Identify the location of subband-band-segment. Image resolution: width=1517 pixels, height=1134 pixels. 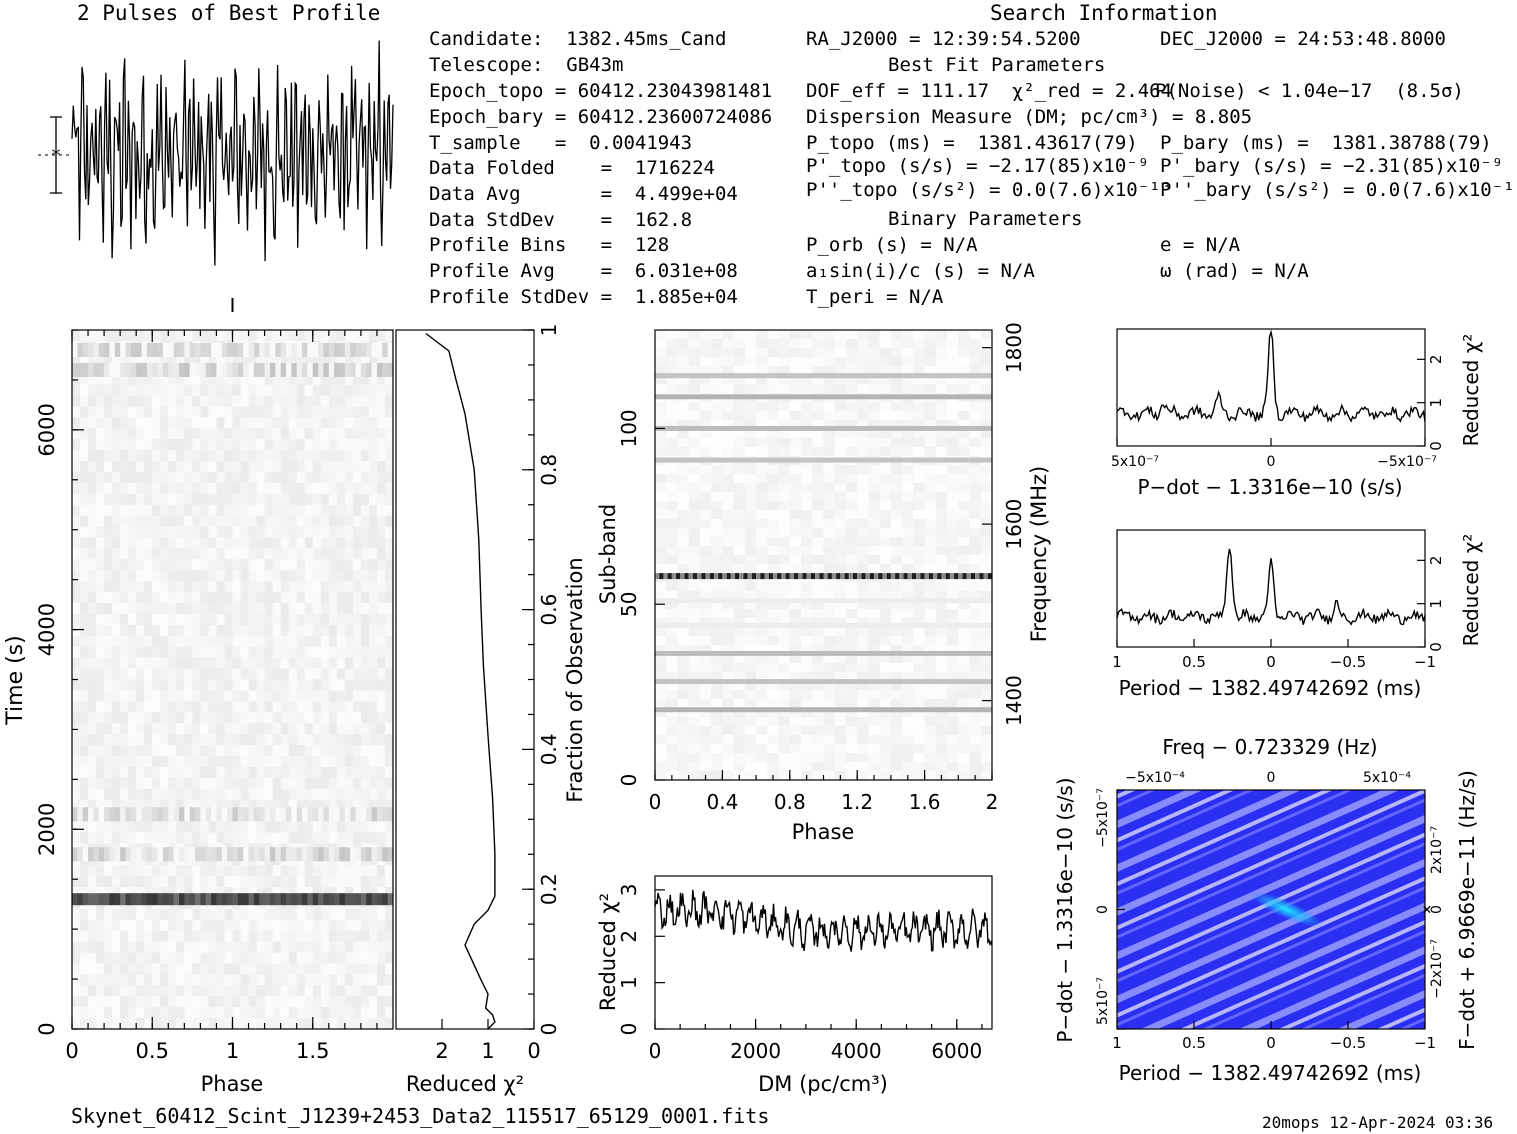
(825, 576).